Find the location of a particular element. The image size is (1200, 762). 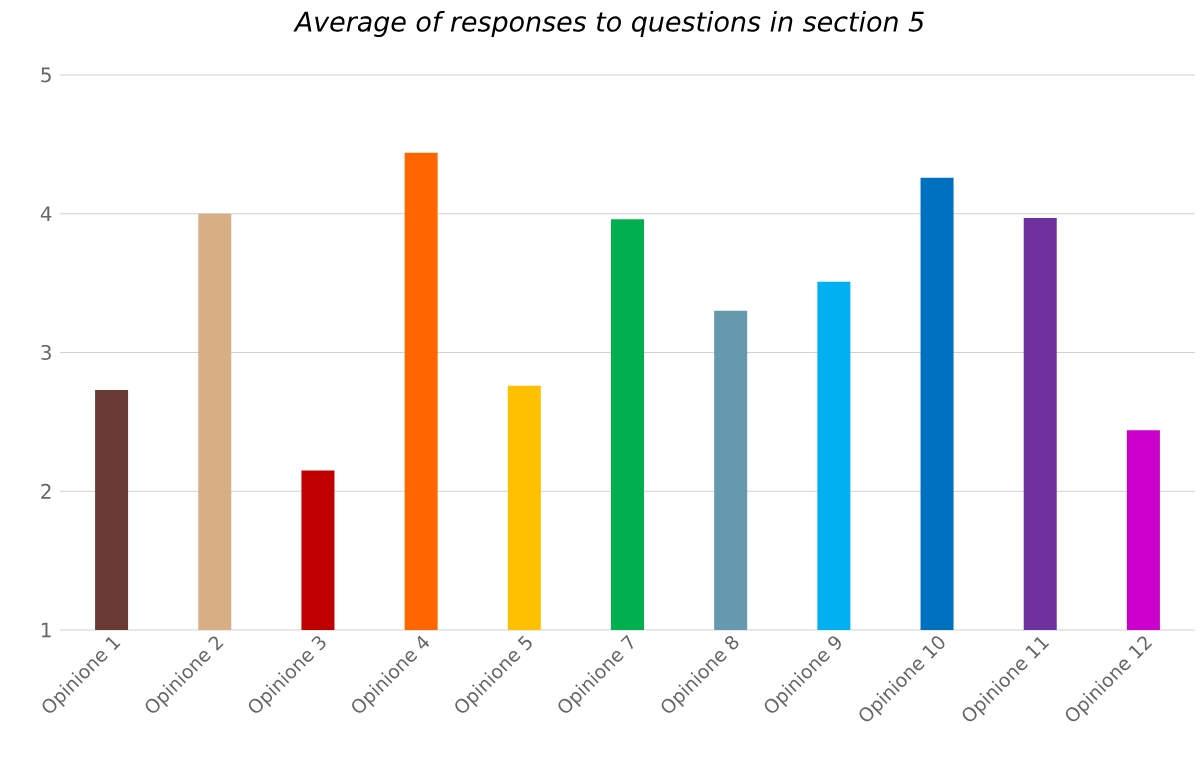

y-tick-label: 3 is located at coordinates (46, 352).